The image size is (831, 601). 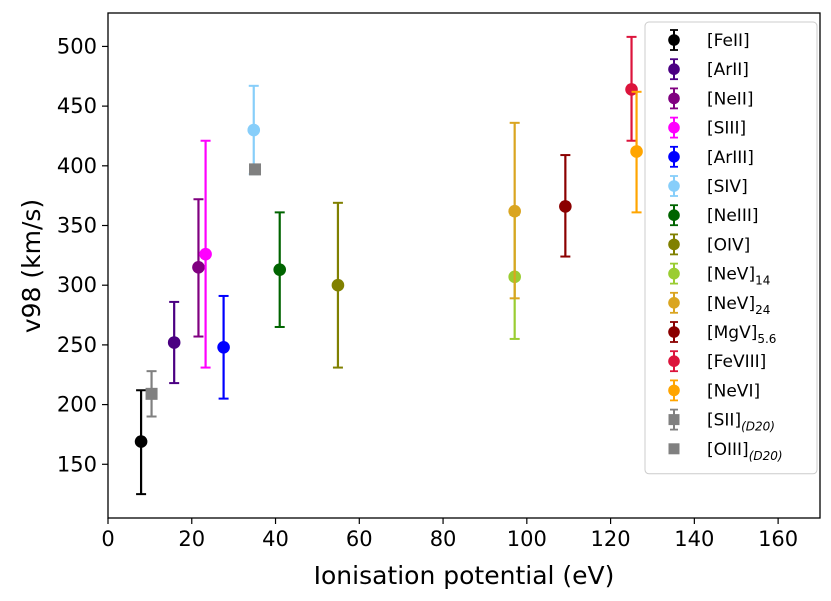 I want to click on x-tick-label: 100, so click(x=527, y=539).